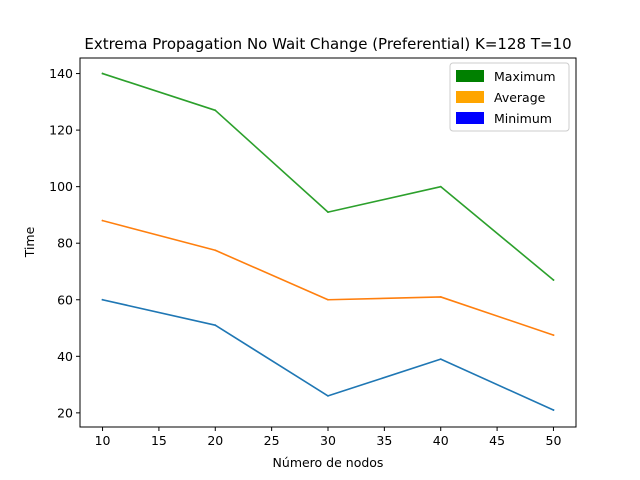 This screenshot has width=640, height=480. Describe the element at coordinates (103, 440) in the screenshot. I see `x-tick-label: 10` at that location.